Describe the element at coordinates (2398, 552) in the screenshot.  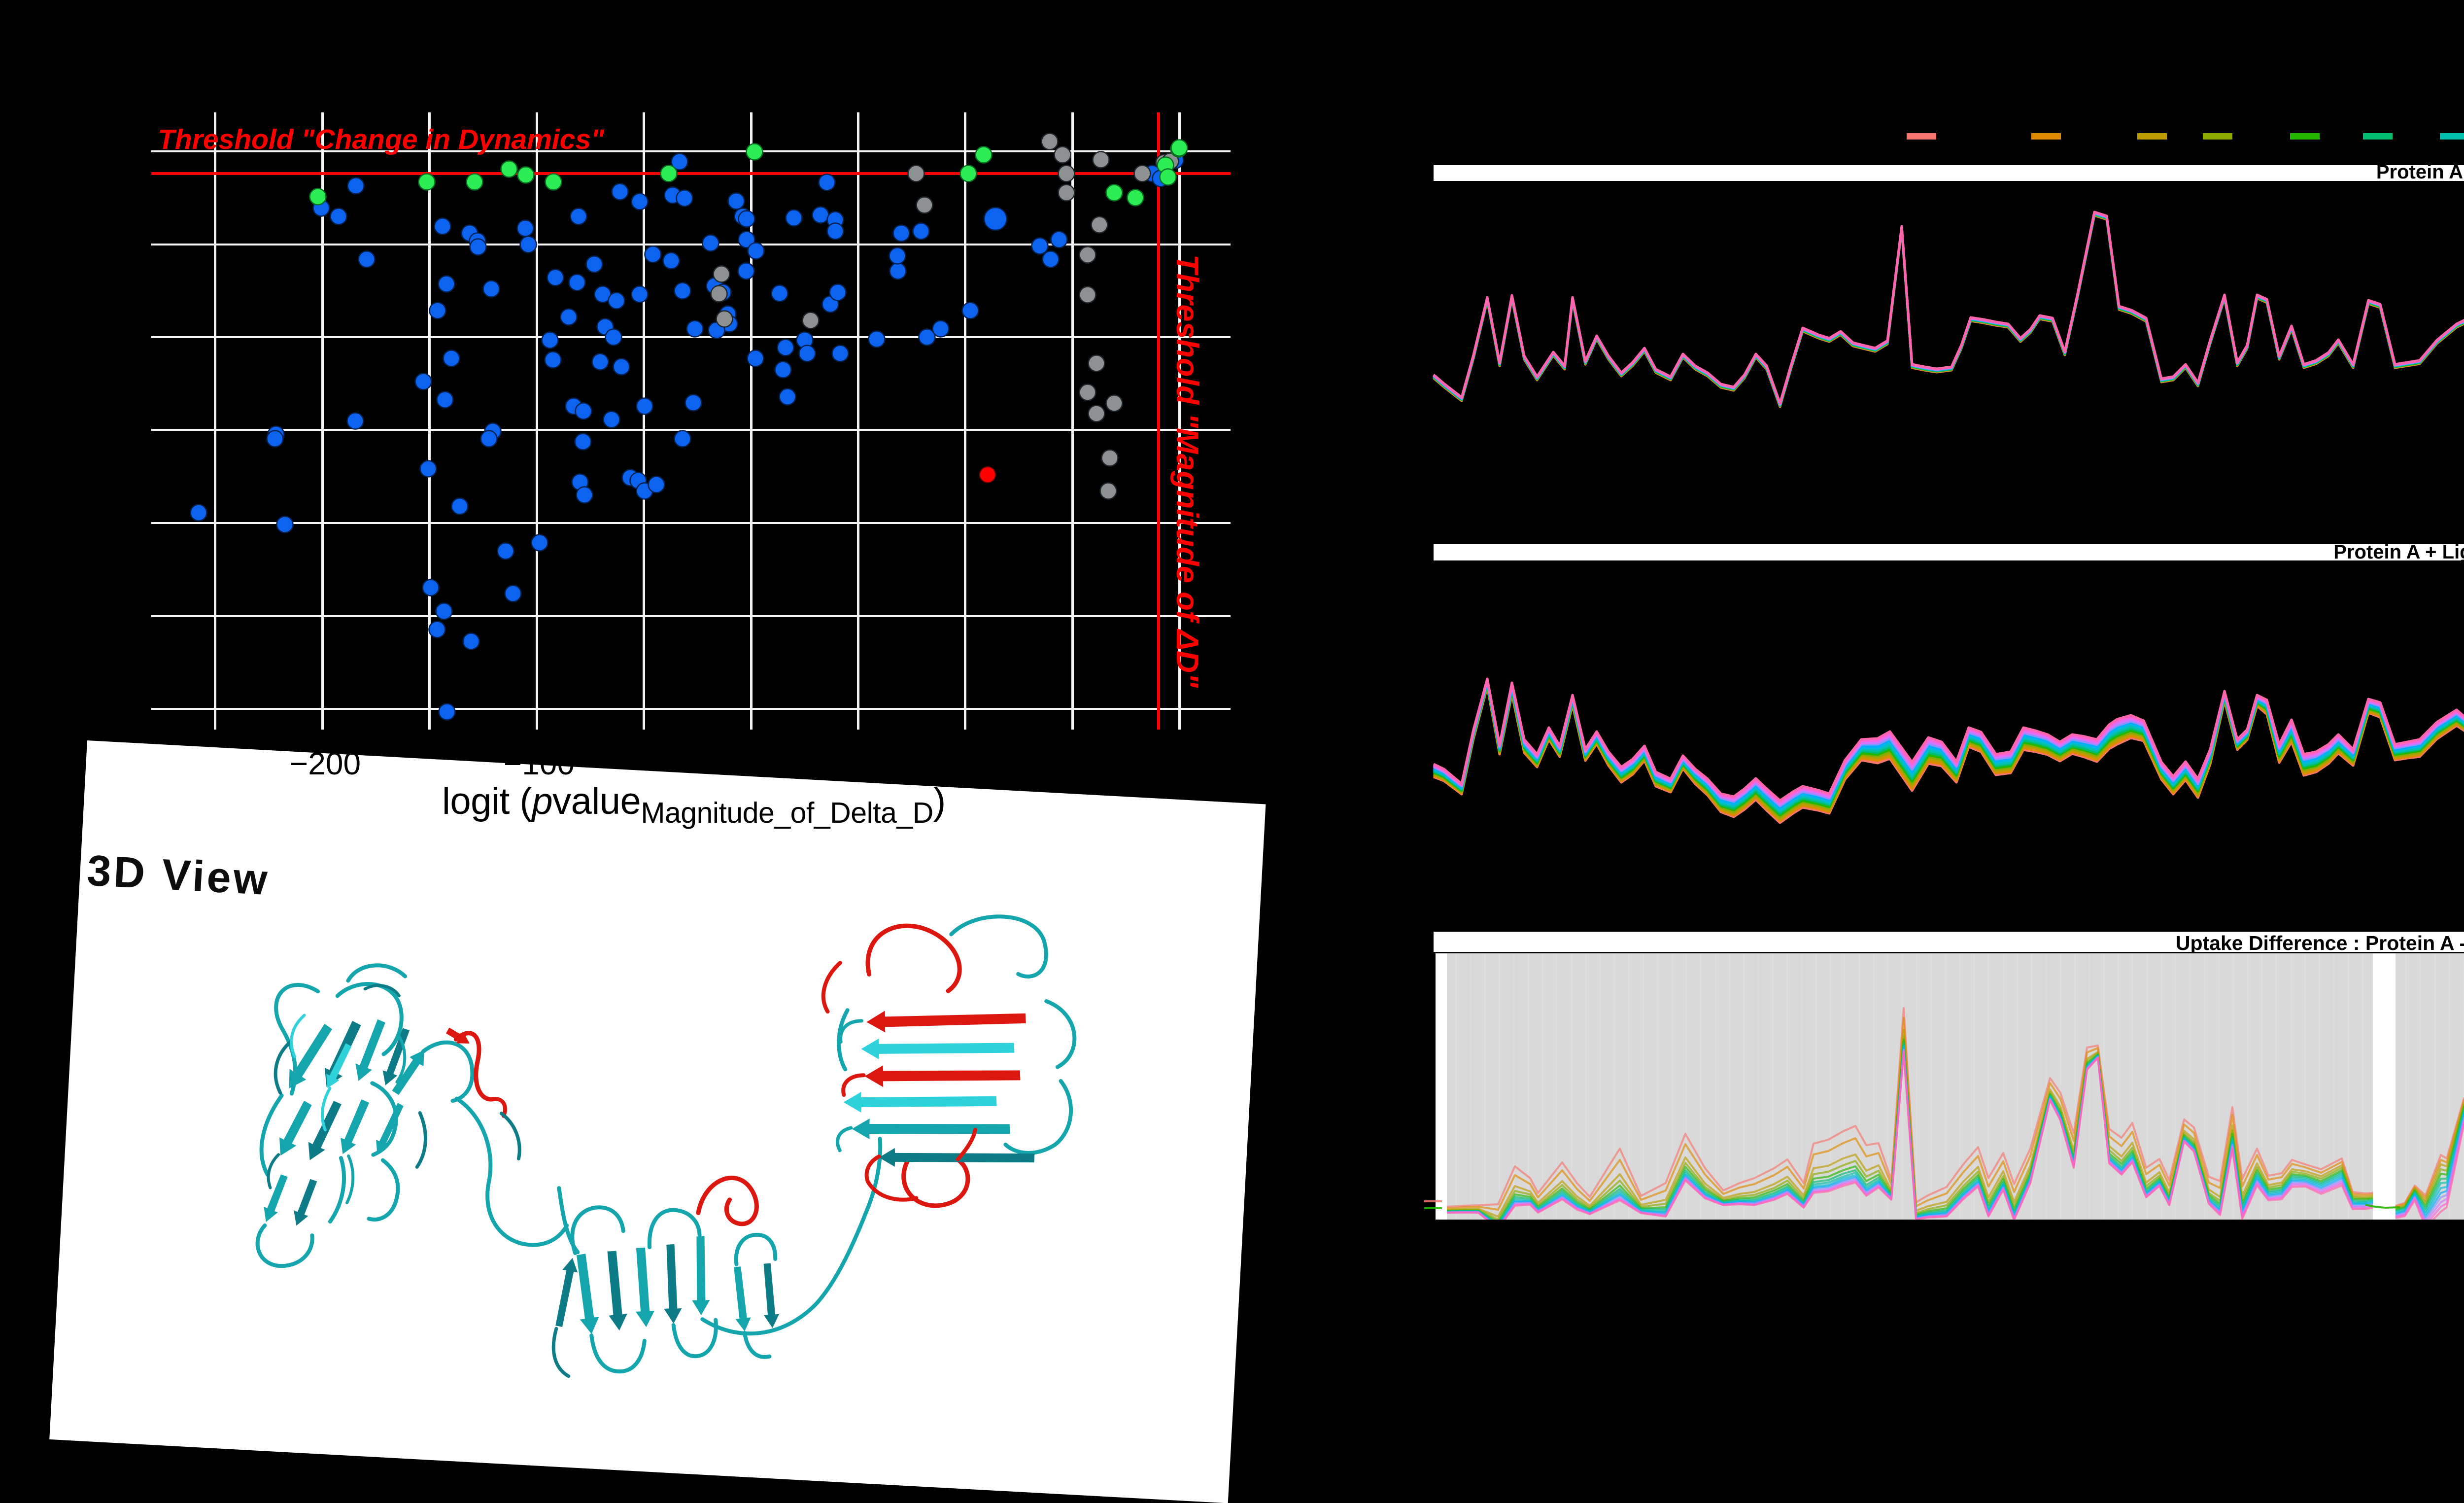
I see `svg-text: Protein A + Ligand` at that location.